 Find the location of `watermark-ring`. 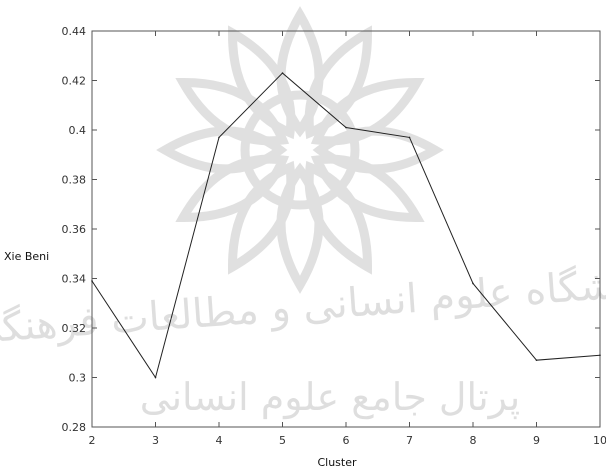

watermark-ring is located at coordinates (300, 150).